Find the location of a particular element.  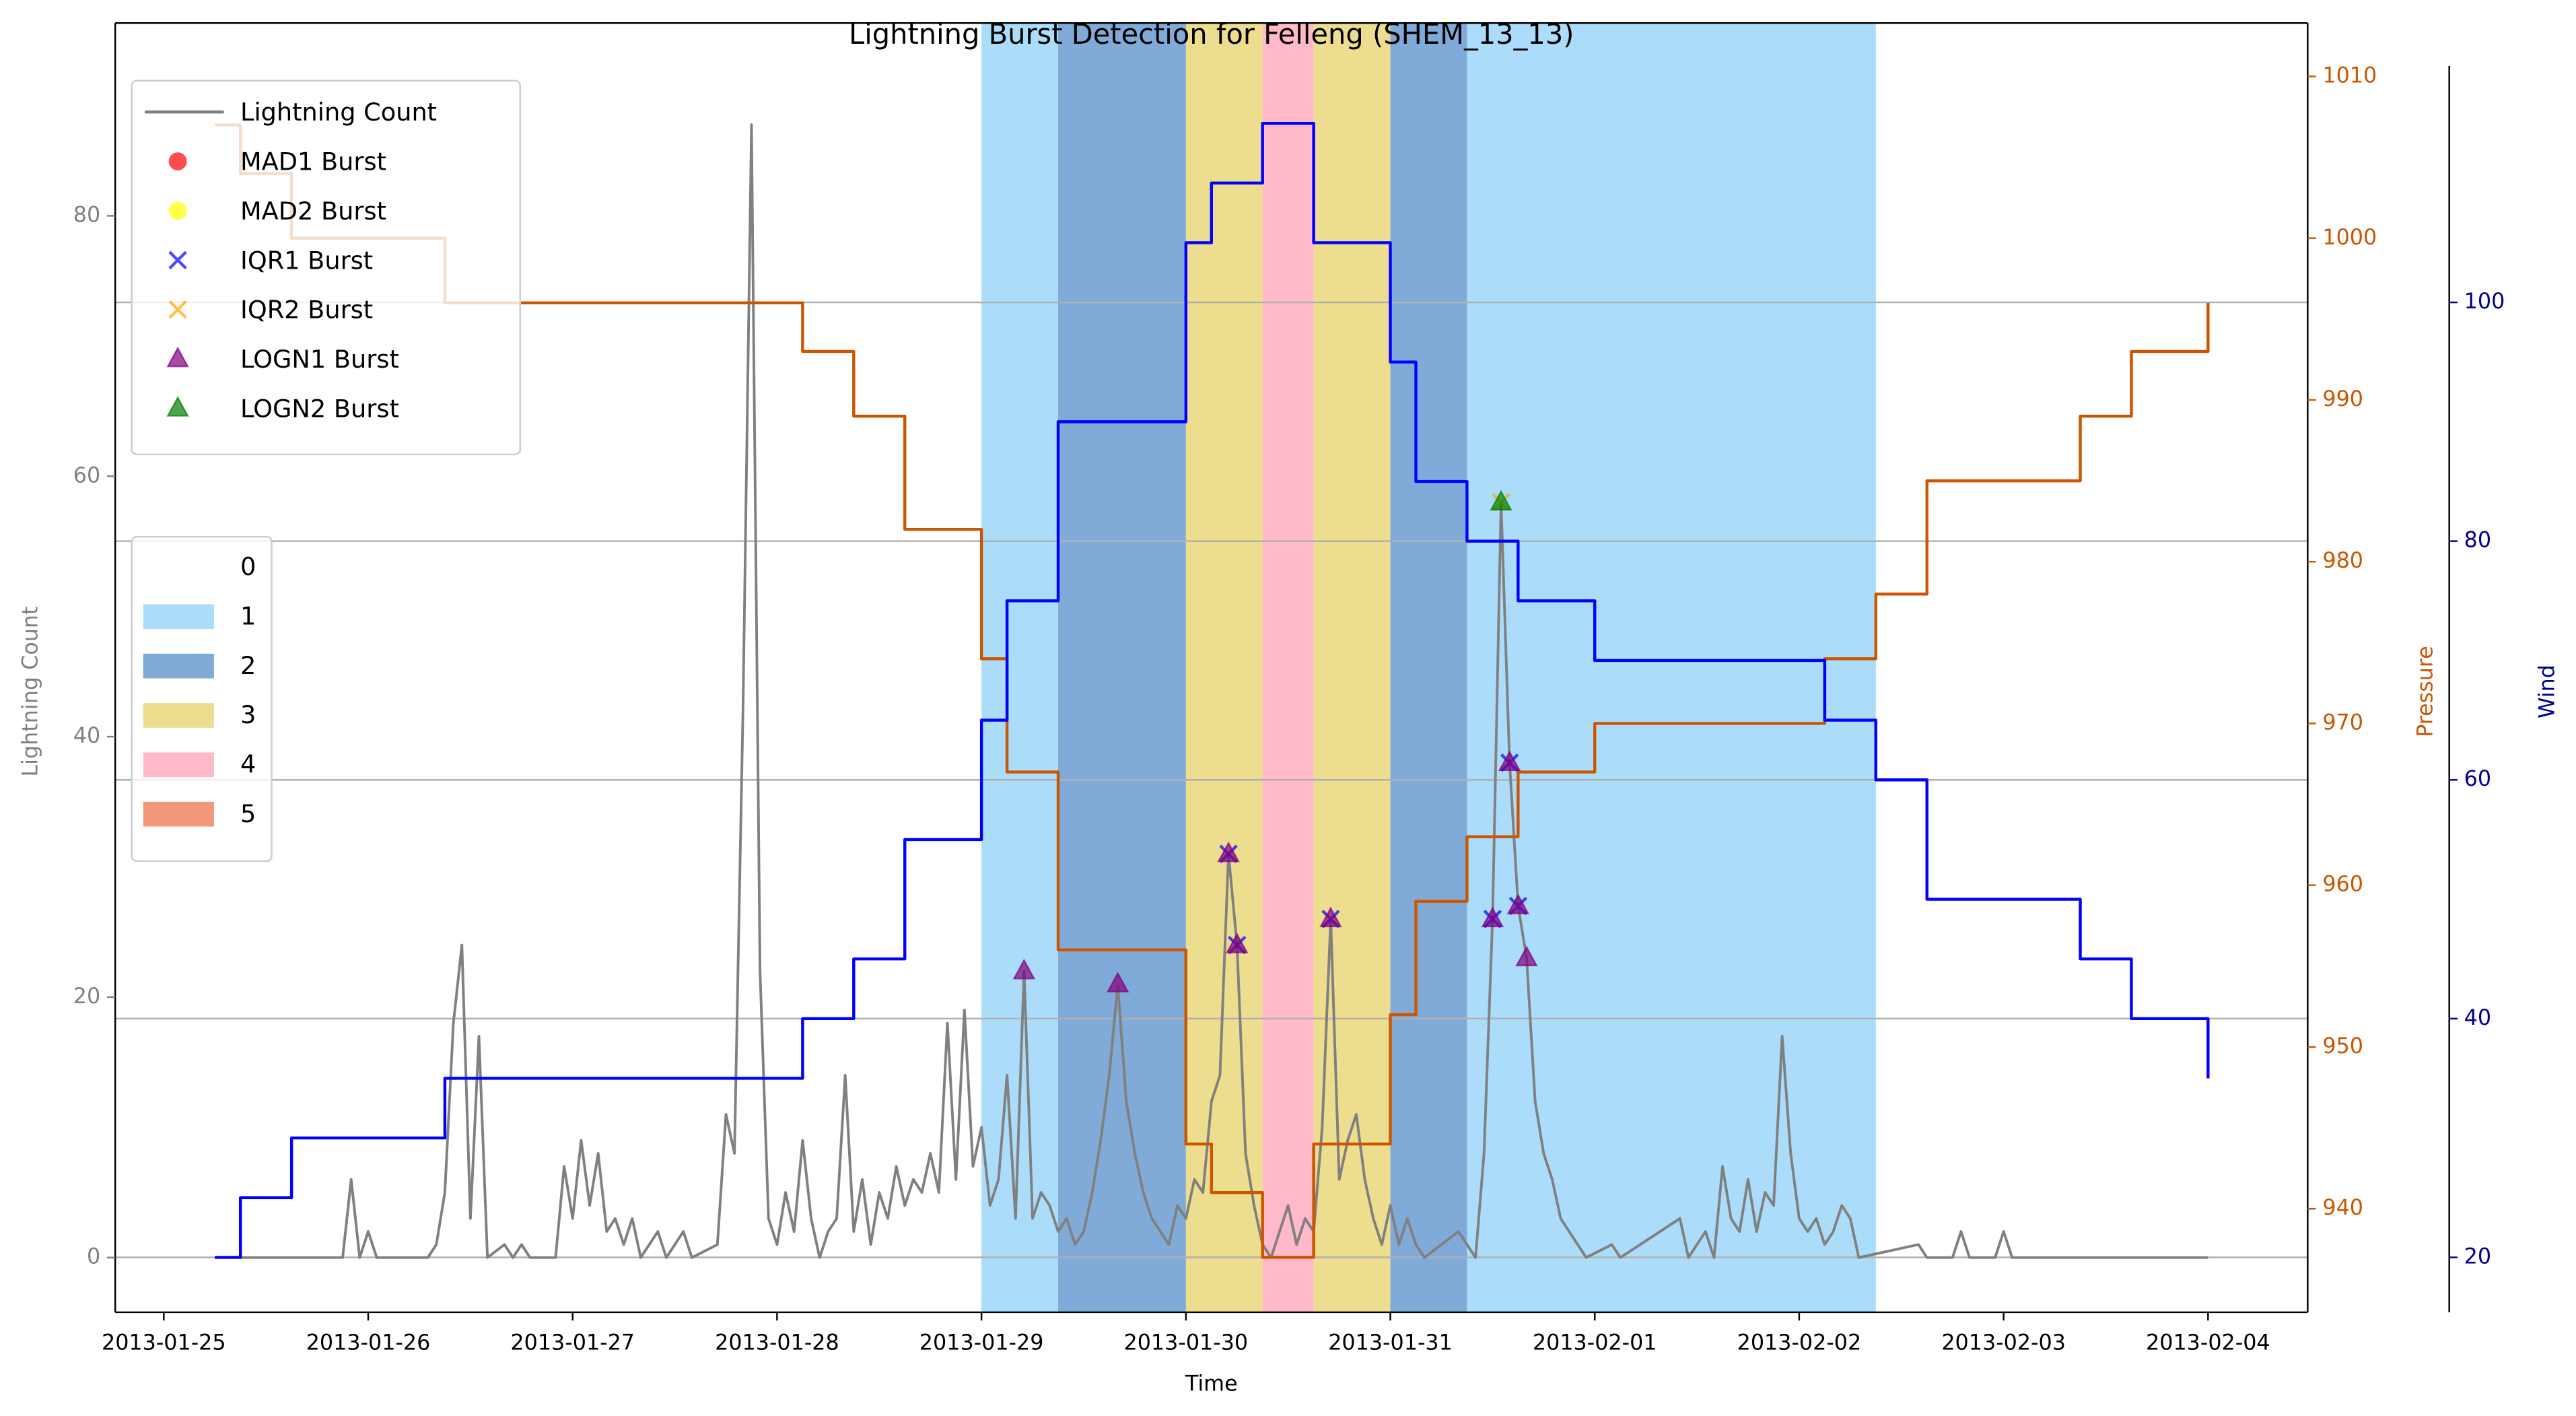

legend-label: 3 is located at coordinates (248, 714).